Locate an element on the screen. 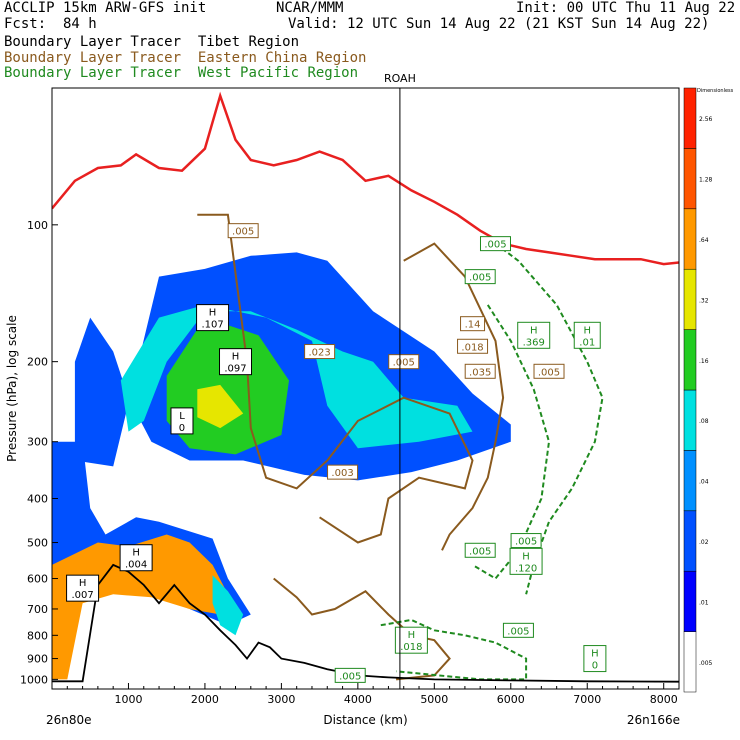 The width and height of the screenshot is (740, 740). west-pacific-extremum-1-box is located at coordinates (587, 335).